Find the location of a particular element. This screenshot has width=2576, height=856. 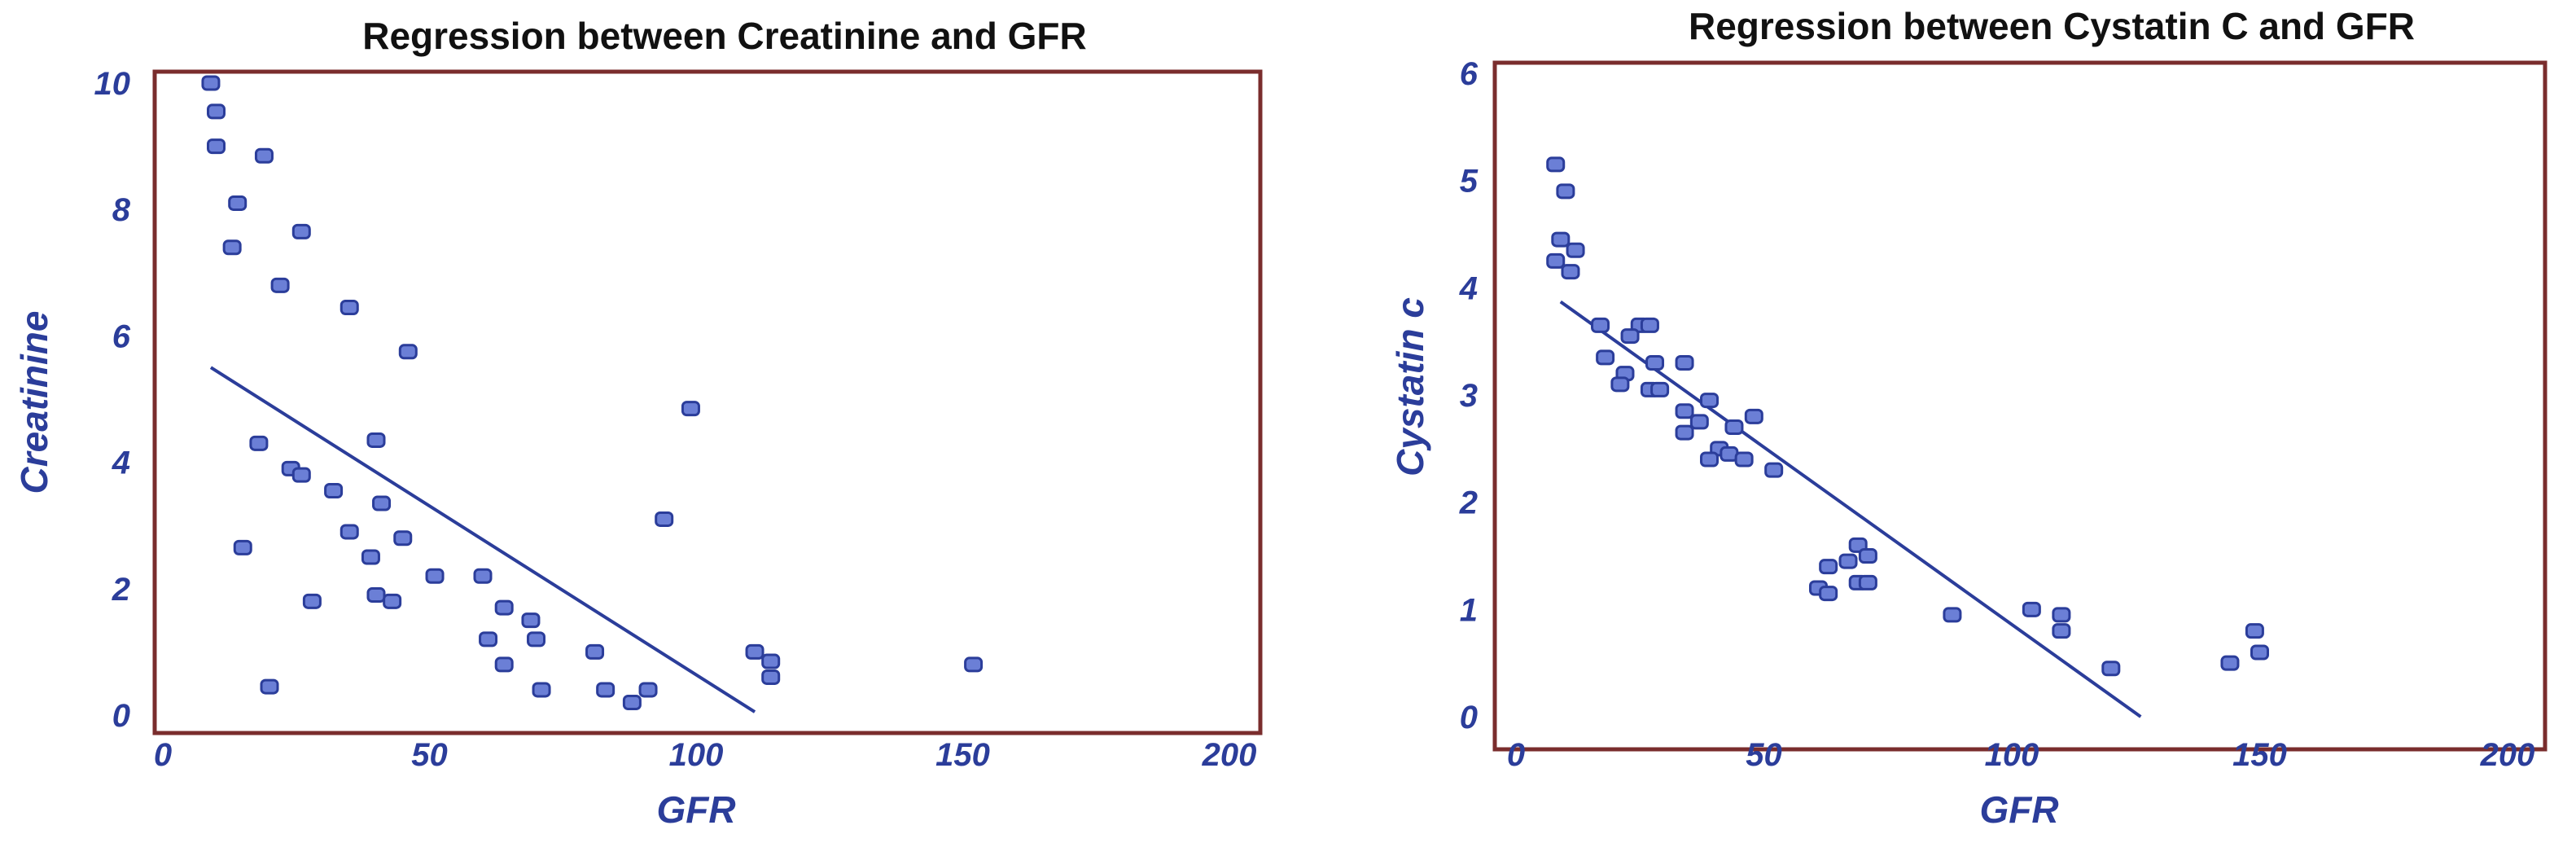

y-tick-label: 3 is located at coordinates (1469, 396).